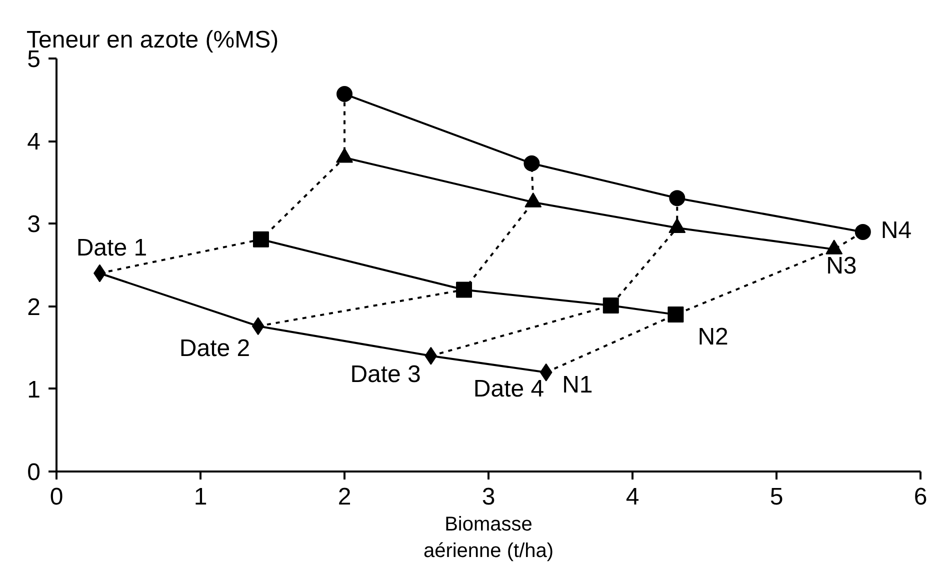 This screenshot has height=571, width=933. I want to click on series-label: Date 4, so click(508, 388).